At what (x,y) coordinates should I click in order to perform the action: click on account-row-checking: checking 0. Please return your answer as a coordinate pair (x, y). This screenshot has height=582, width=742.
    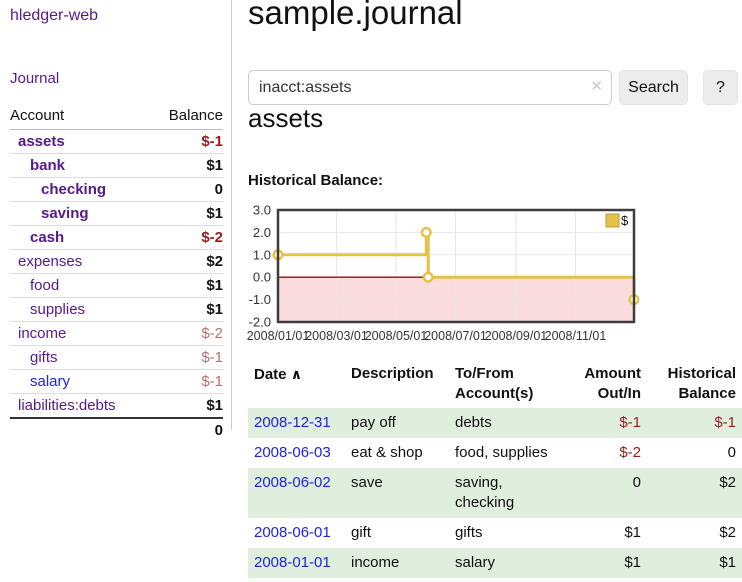
    Looking at the image, I should click on (116, 189).